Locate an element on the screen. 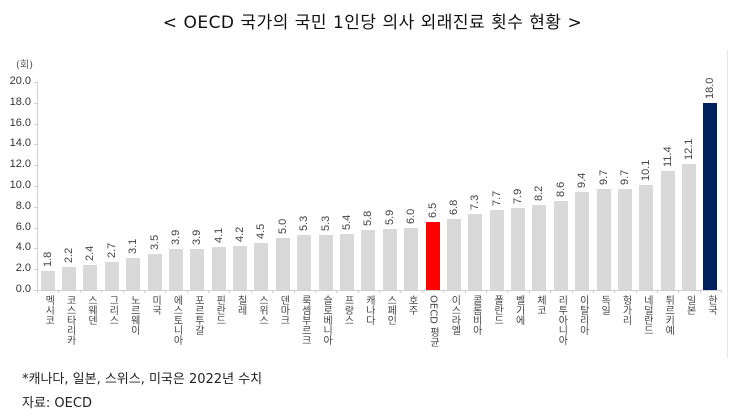 The width and height of the screenshot is (745, 416). y-tick-label: 16.0 is located at coordinates (20, 122).